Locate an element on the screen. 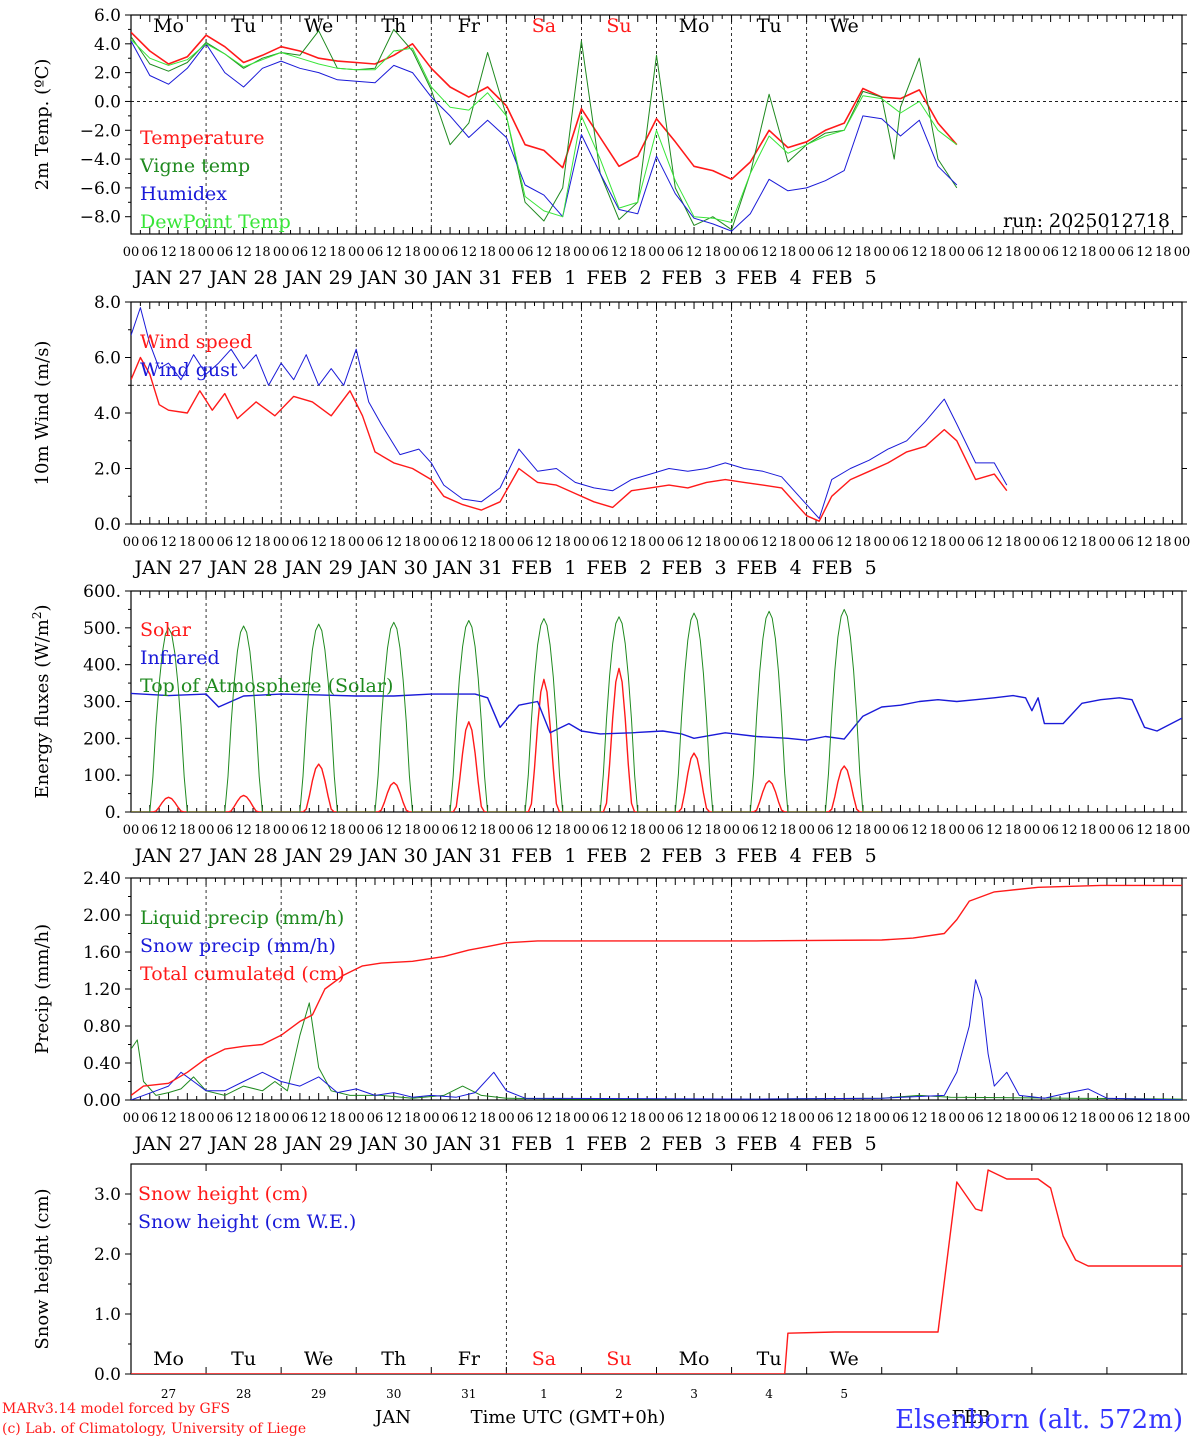  weekday-label: Th is located at coordinates (393, 26).